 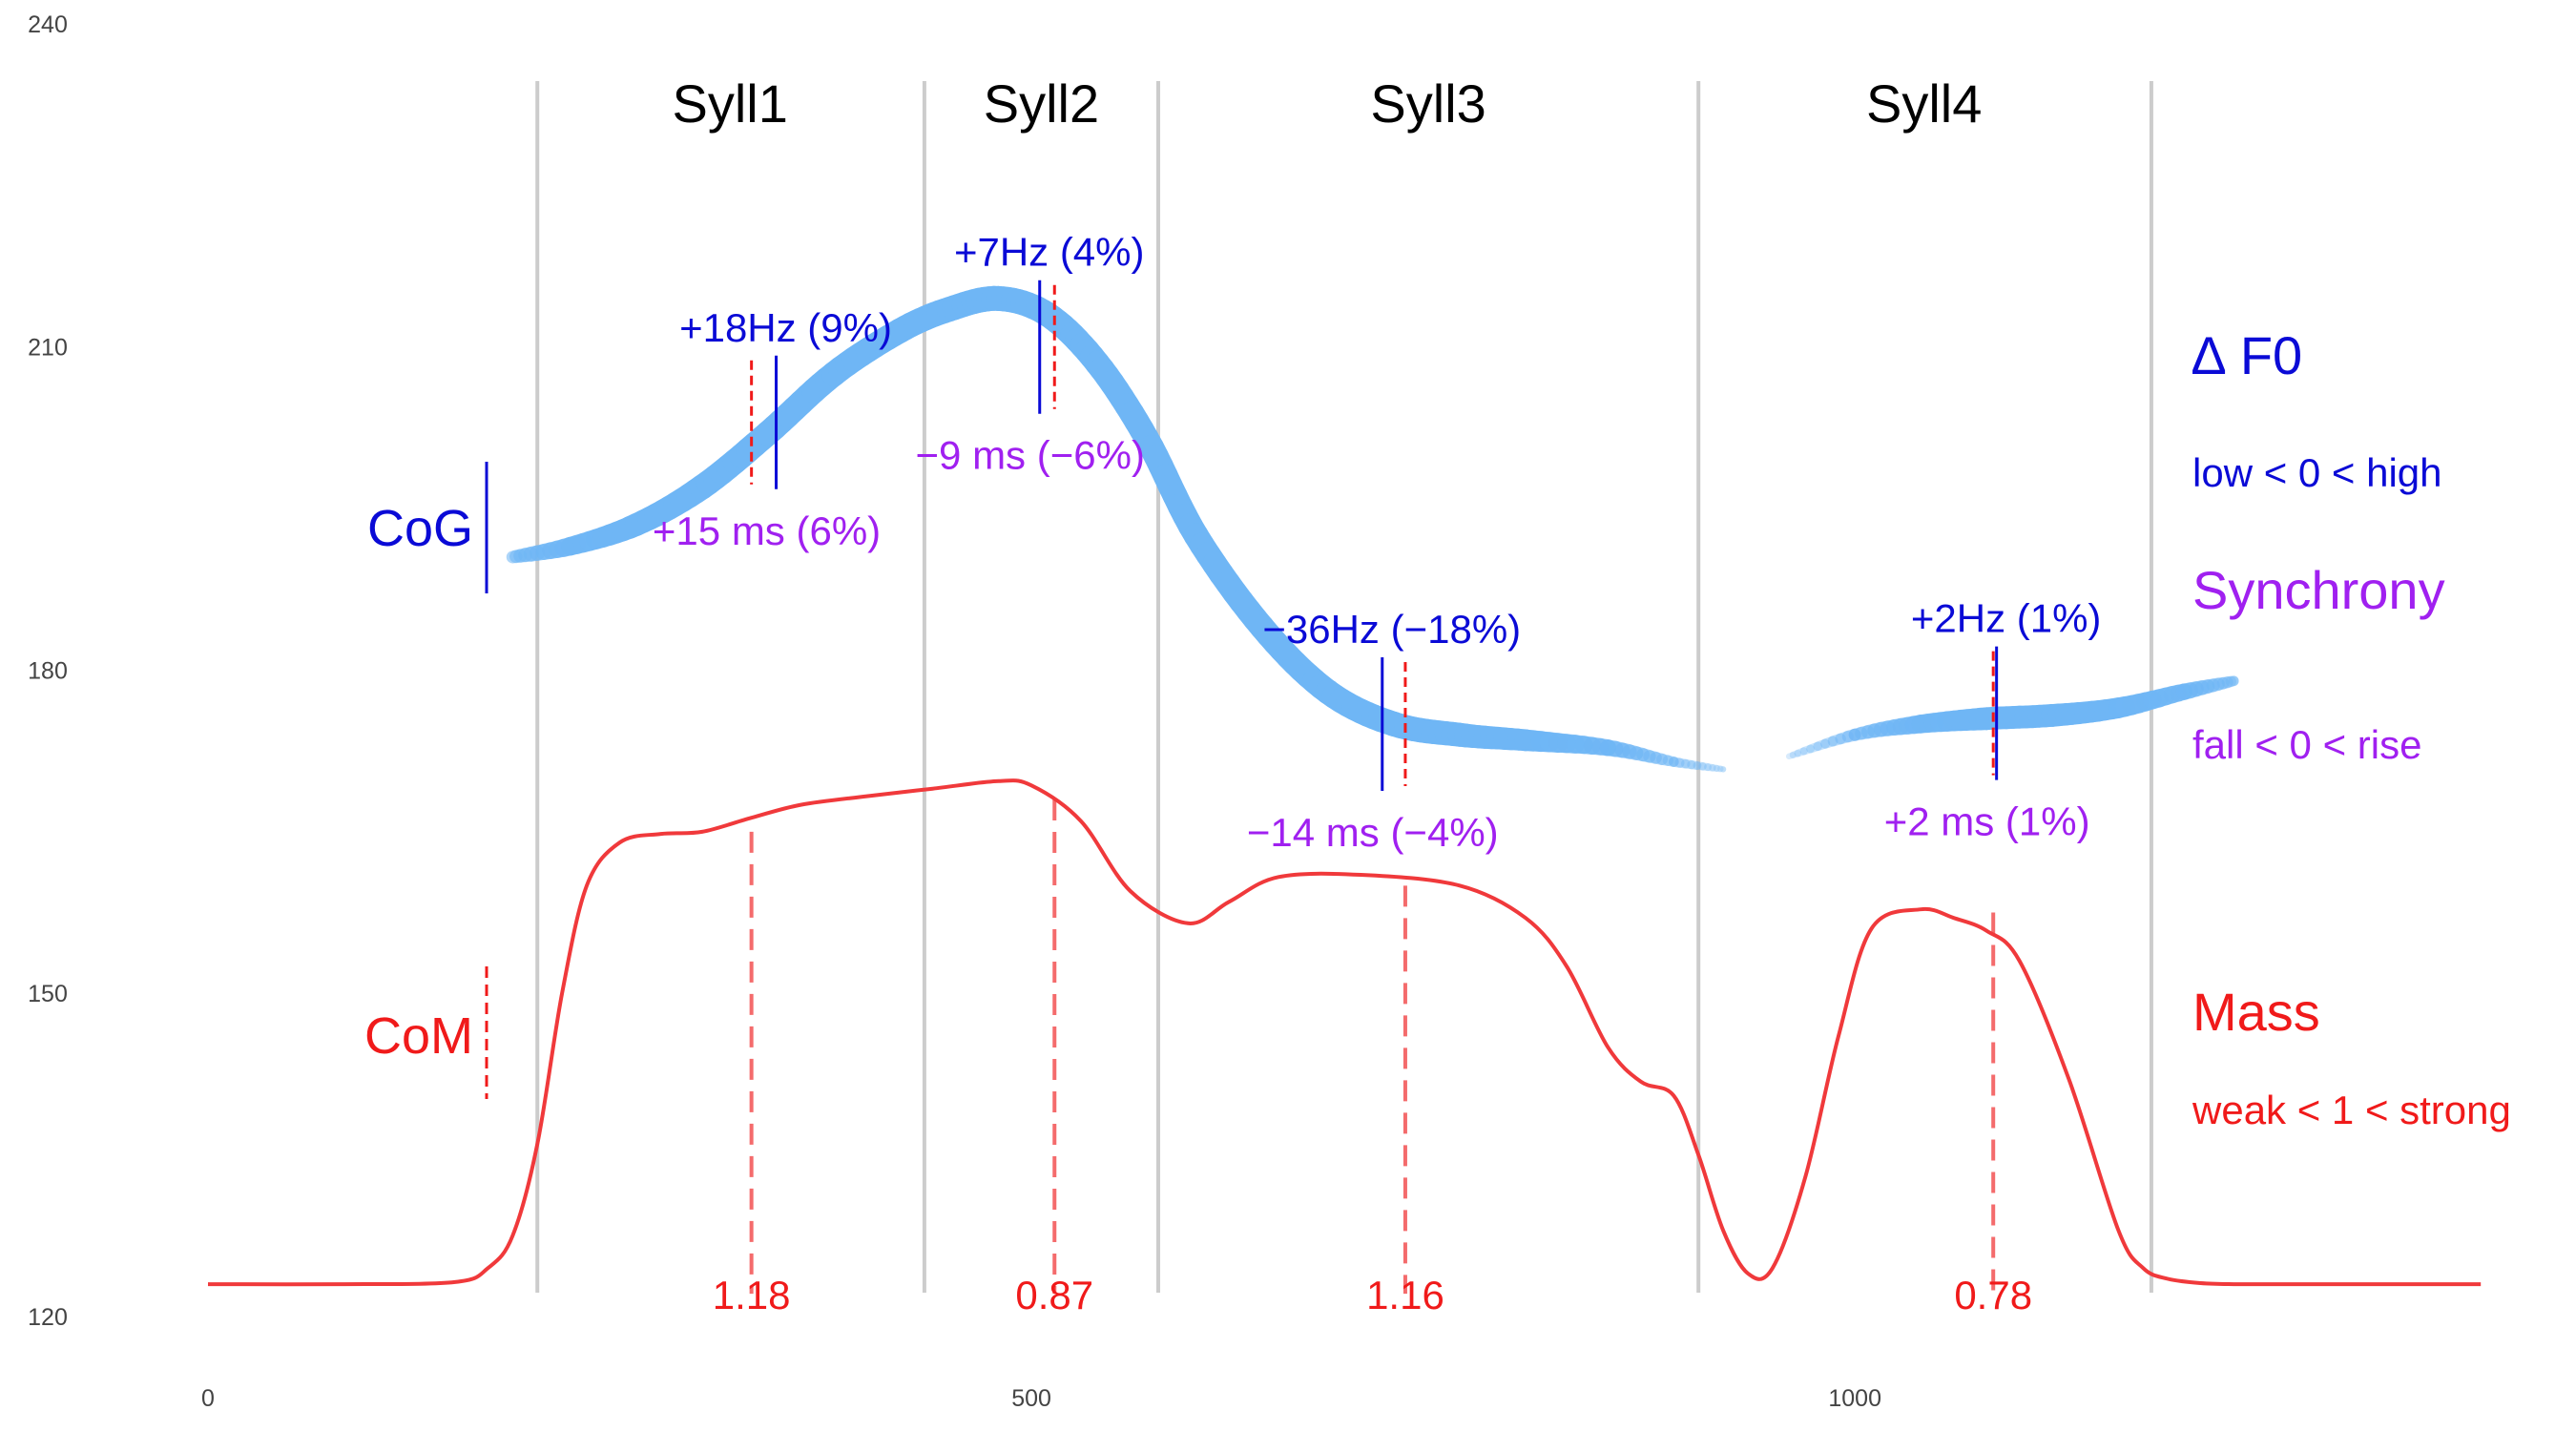 What do you see at coordinates (785, 327) in the screenshot?
I see `delta-f0-label-1: +18Hz (9%)` at bounding box center [785, 327].